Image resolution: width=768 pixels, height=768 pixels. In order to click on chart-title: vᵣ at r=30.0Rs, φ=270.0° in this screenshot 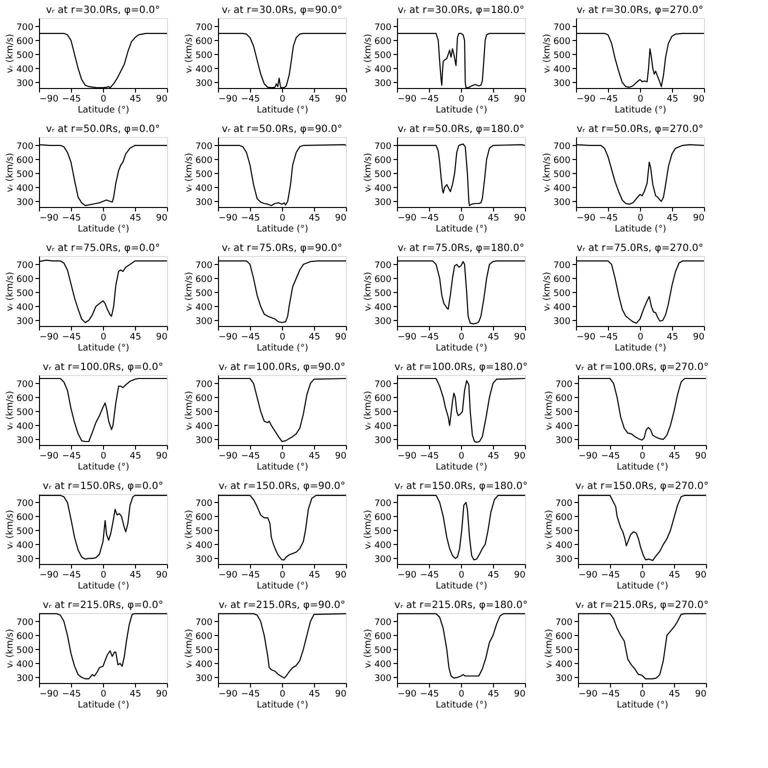, I will do `click(640, 10)`.